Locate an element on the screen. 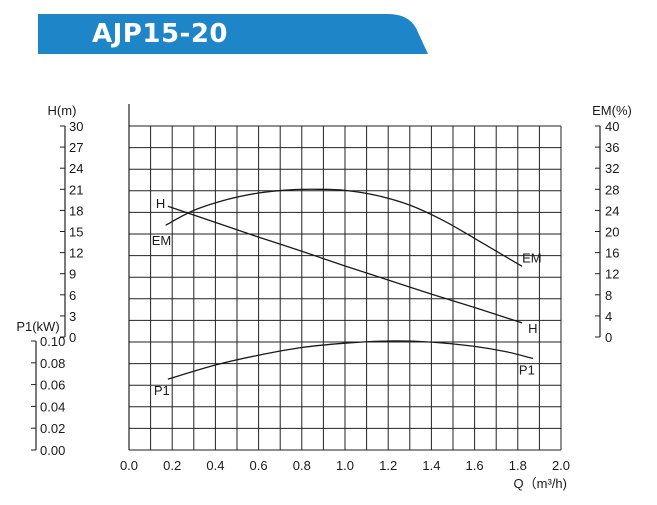  x-tick-label: 1.8 is located at coordinates (518, 465).